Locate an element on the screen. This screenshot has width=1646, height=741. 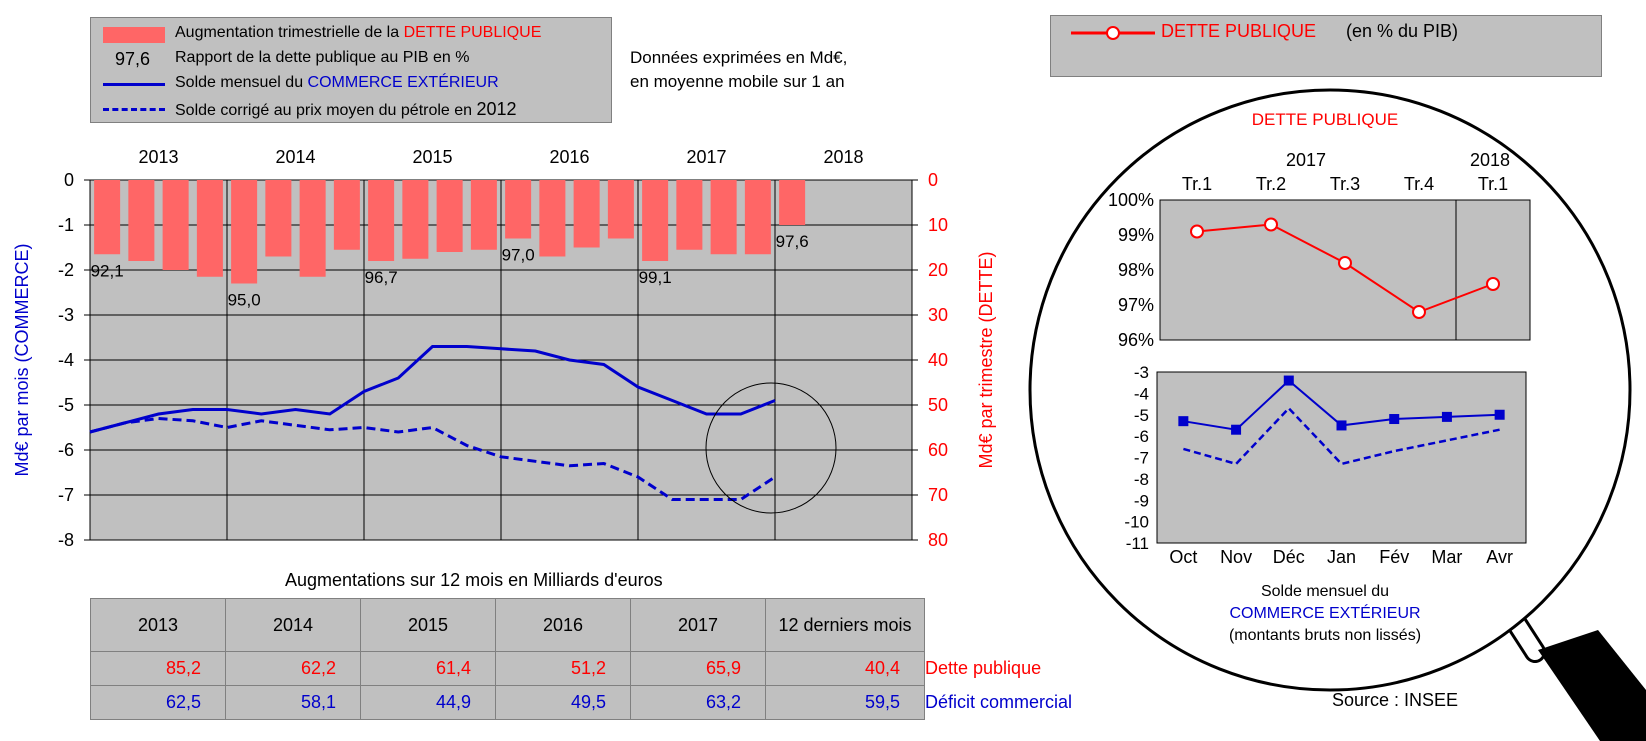
y-tick-label-right: 10 is located at coordinates (938, 225).